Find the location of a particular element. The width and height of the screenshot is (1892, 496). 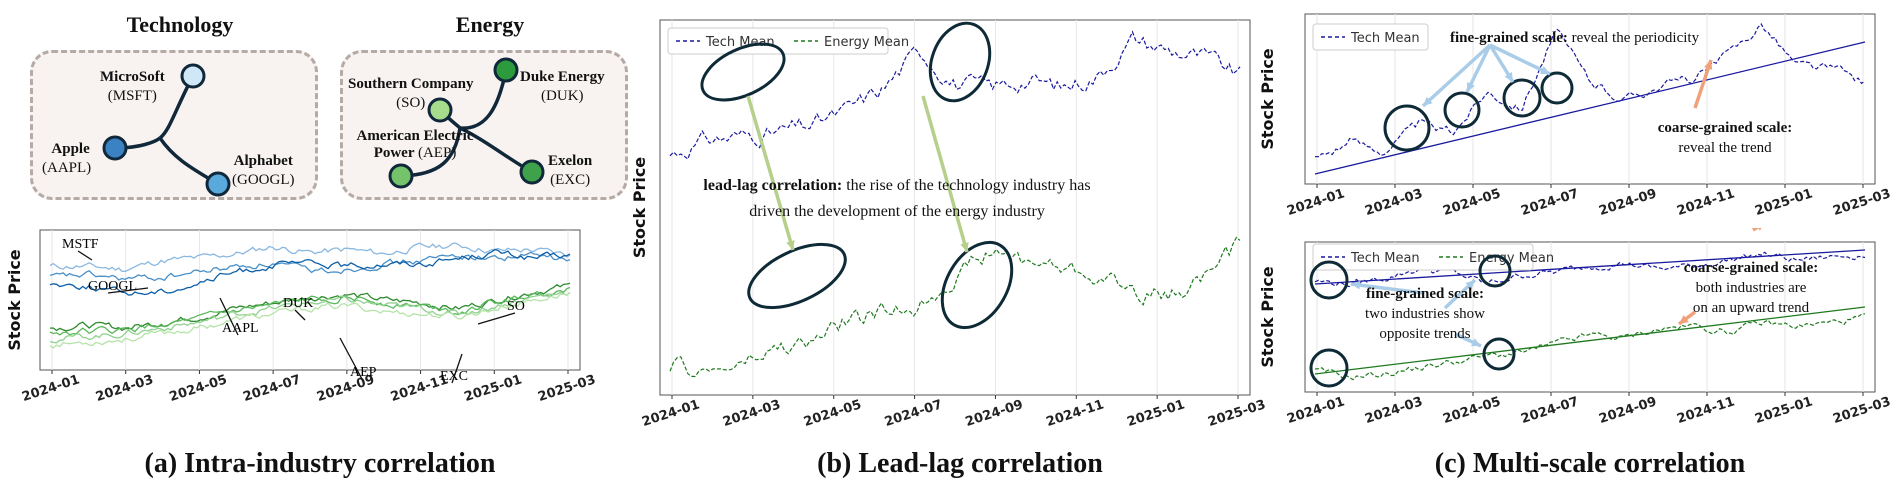

node-msft is located at coordinates (193, 76).